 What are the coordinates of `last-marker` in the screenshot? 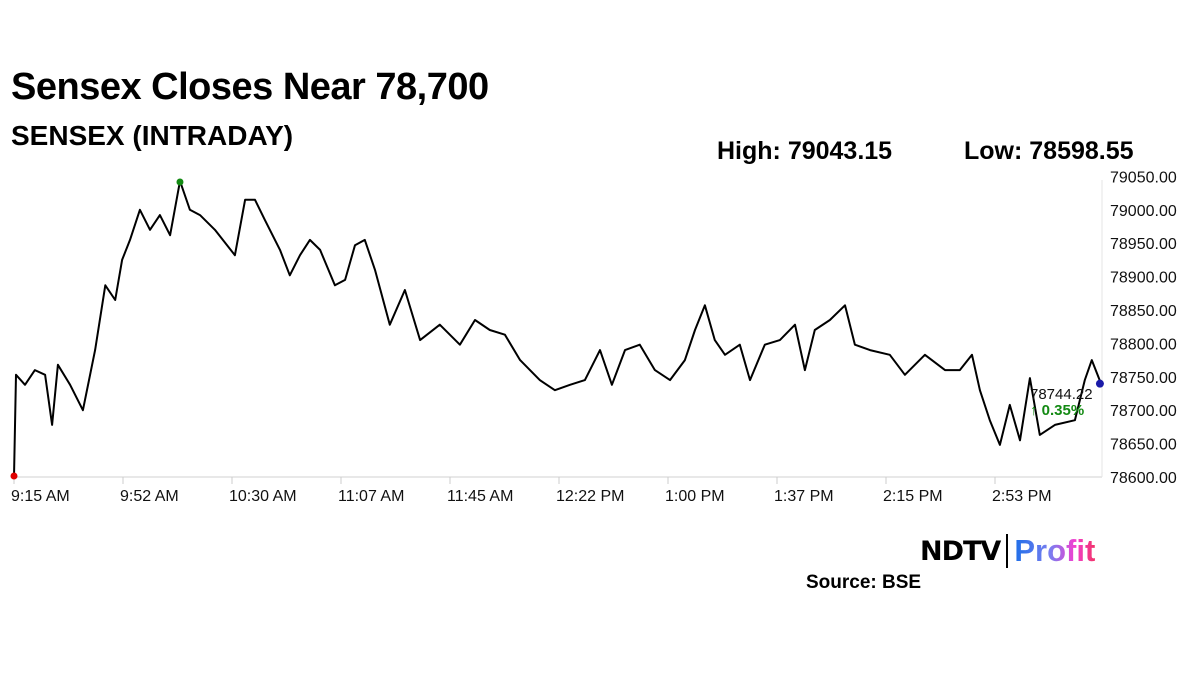 It's located at (1099, 383).